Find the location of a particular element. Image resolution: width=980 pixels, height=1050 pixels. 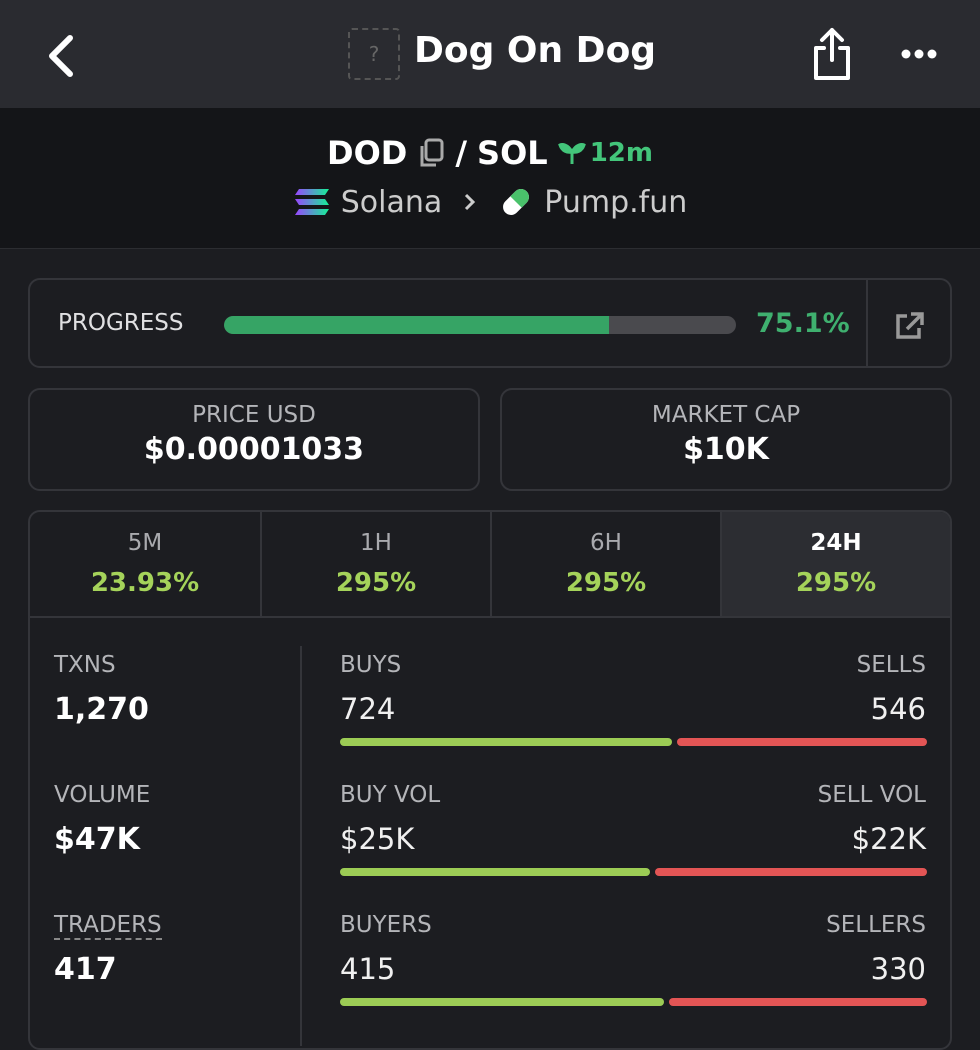

left-value: 724 is located at coordinates (368, 709).